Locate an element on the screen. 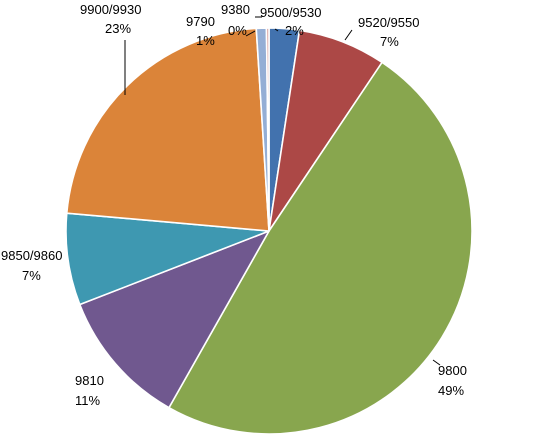  label-9900-9930-name: 9900/9930 is located at coordinates (110, 9).